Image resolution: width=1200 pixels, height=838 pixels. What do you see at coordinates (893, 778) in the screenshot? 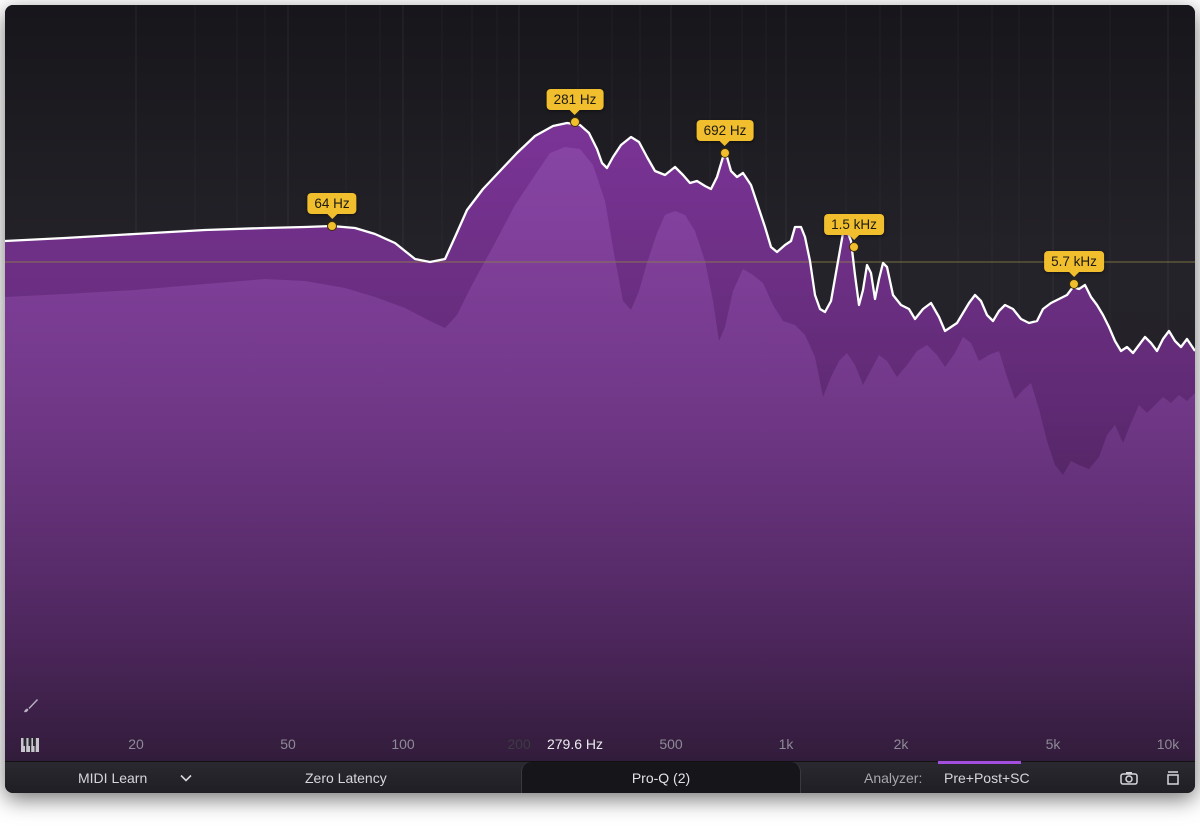
I see `analyzer-label: Analyzer:` at bounding box center [893, 778].